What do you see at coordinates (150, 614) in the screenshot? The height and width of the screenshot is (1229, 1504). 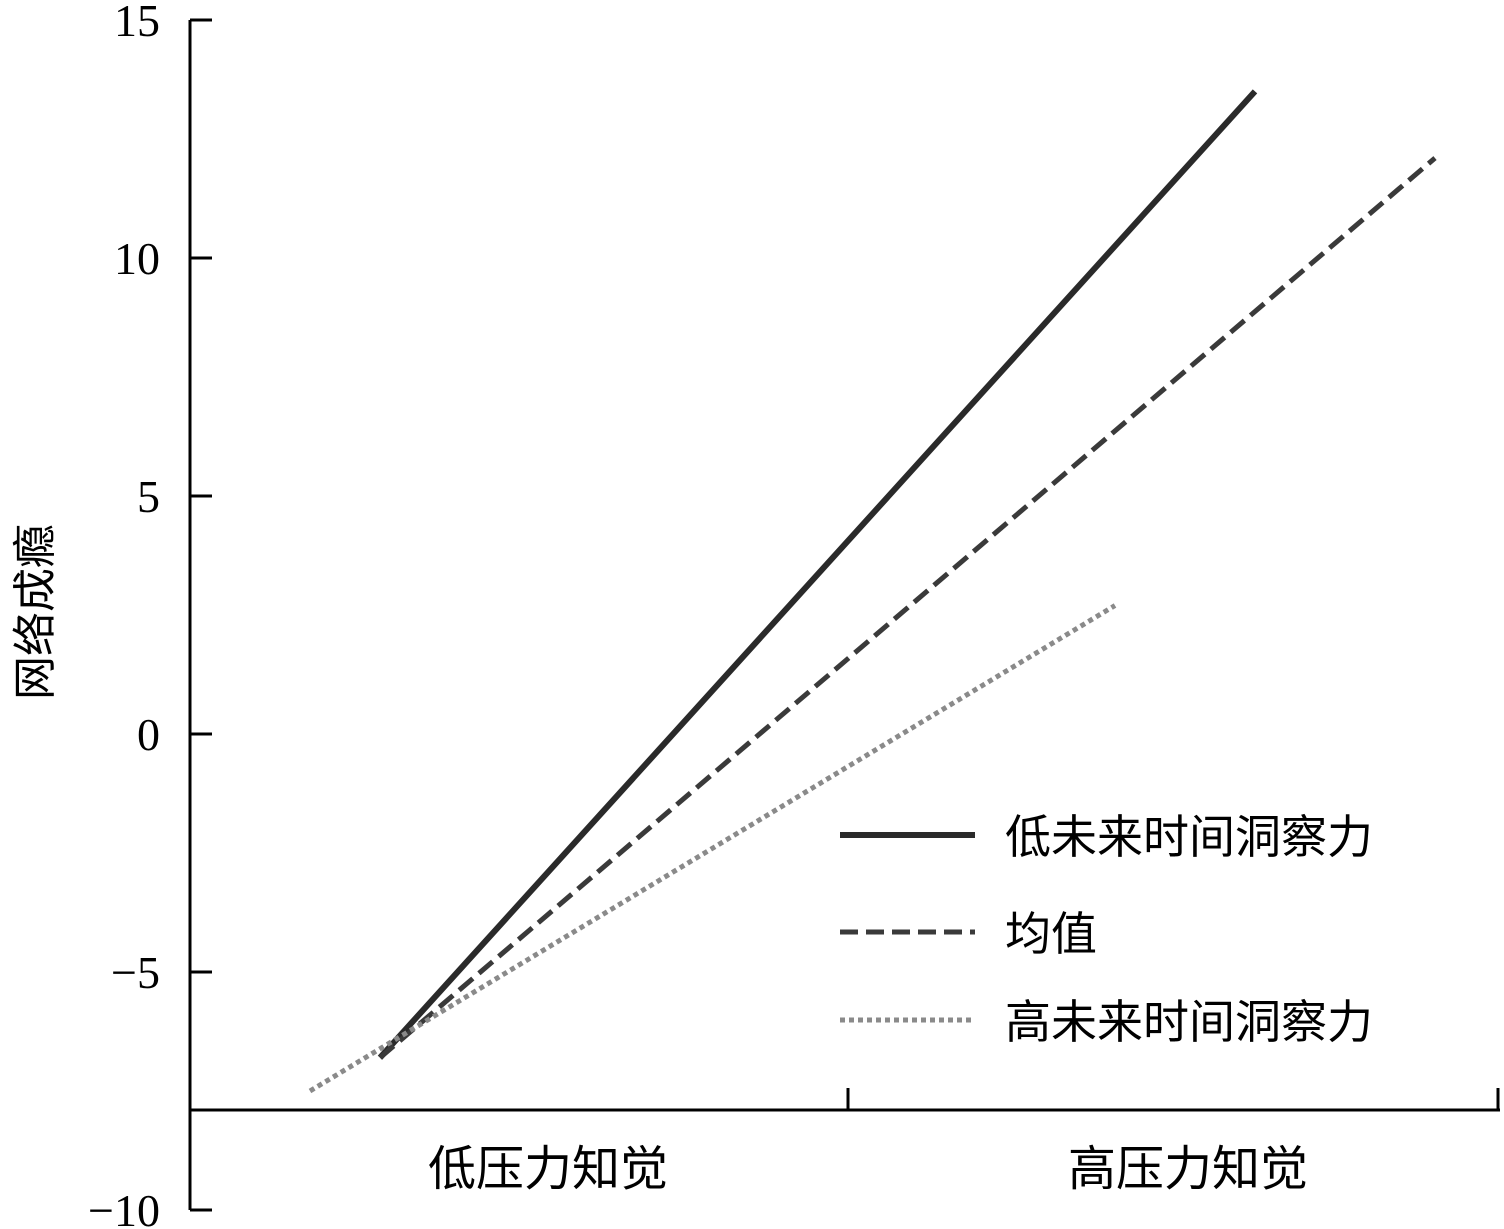 I see `y-ticks: −10 −5 0 5 10 15` at bounding box center [150, 614].